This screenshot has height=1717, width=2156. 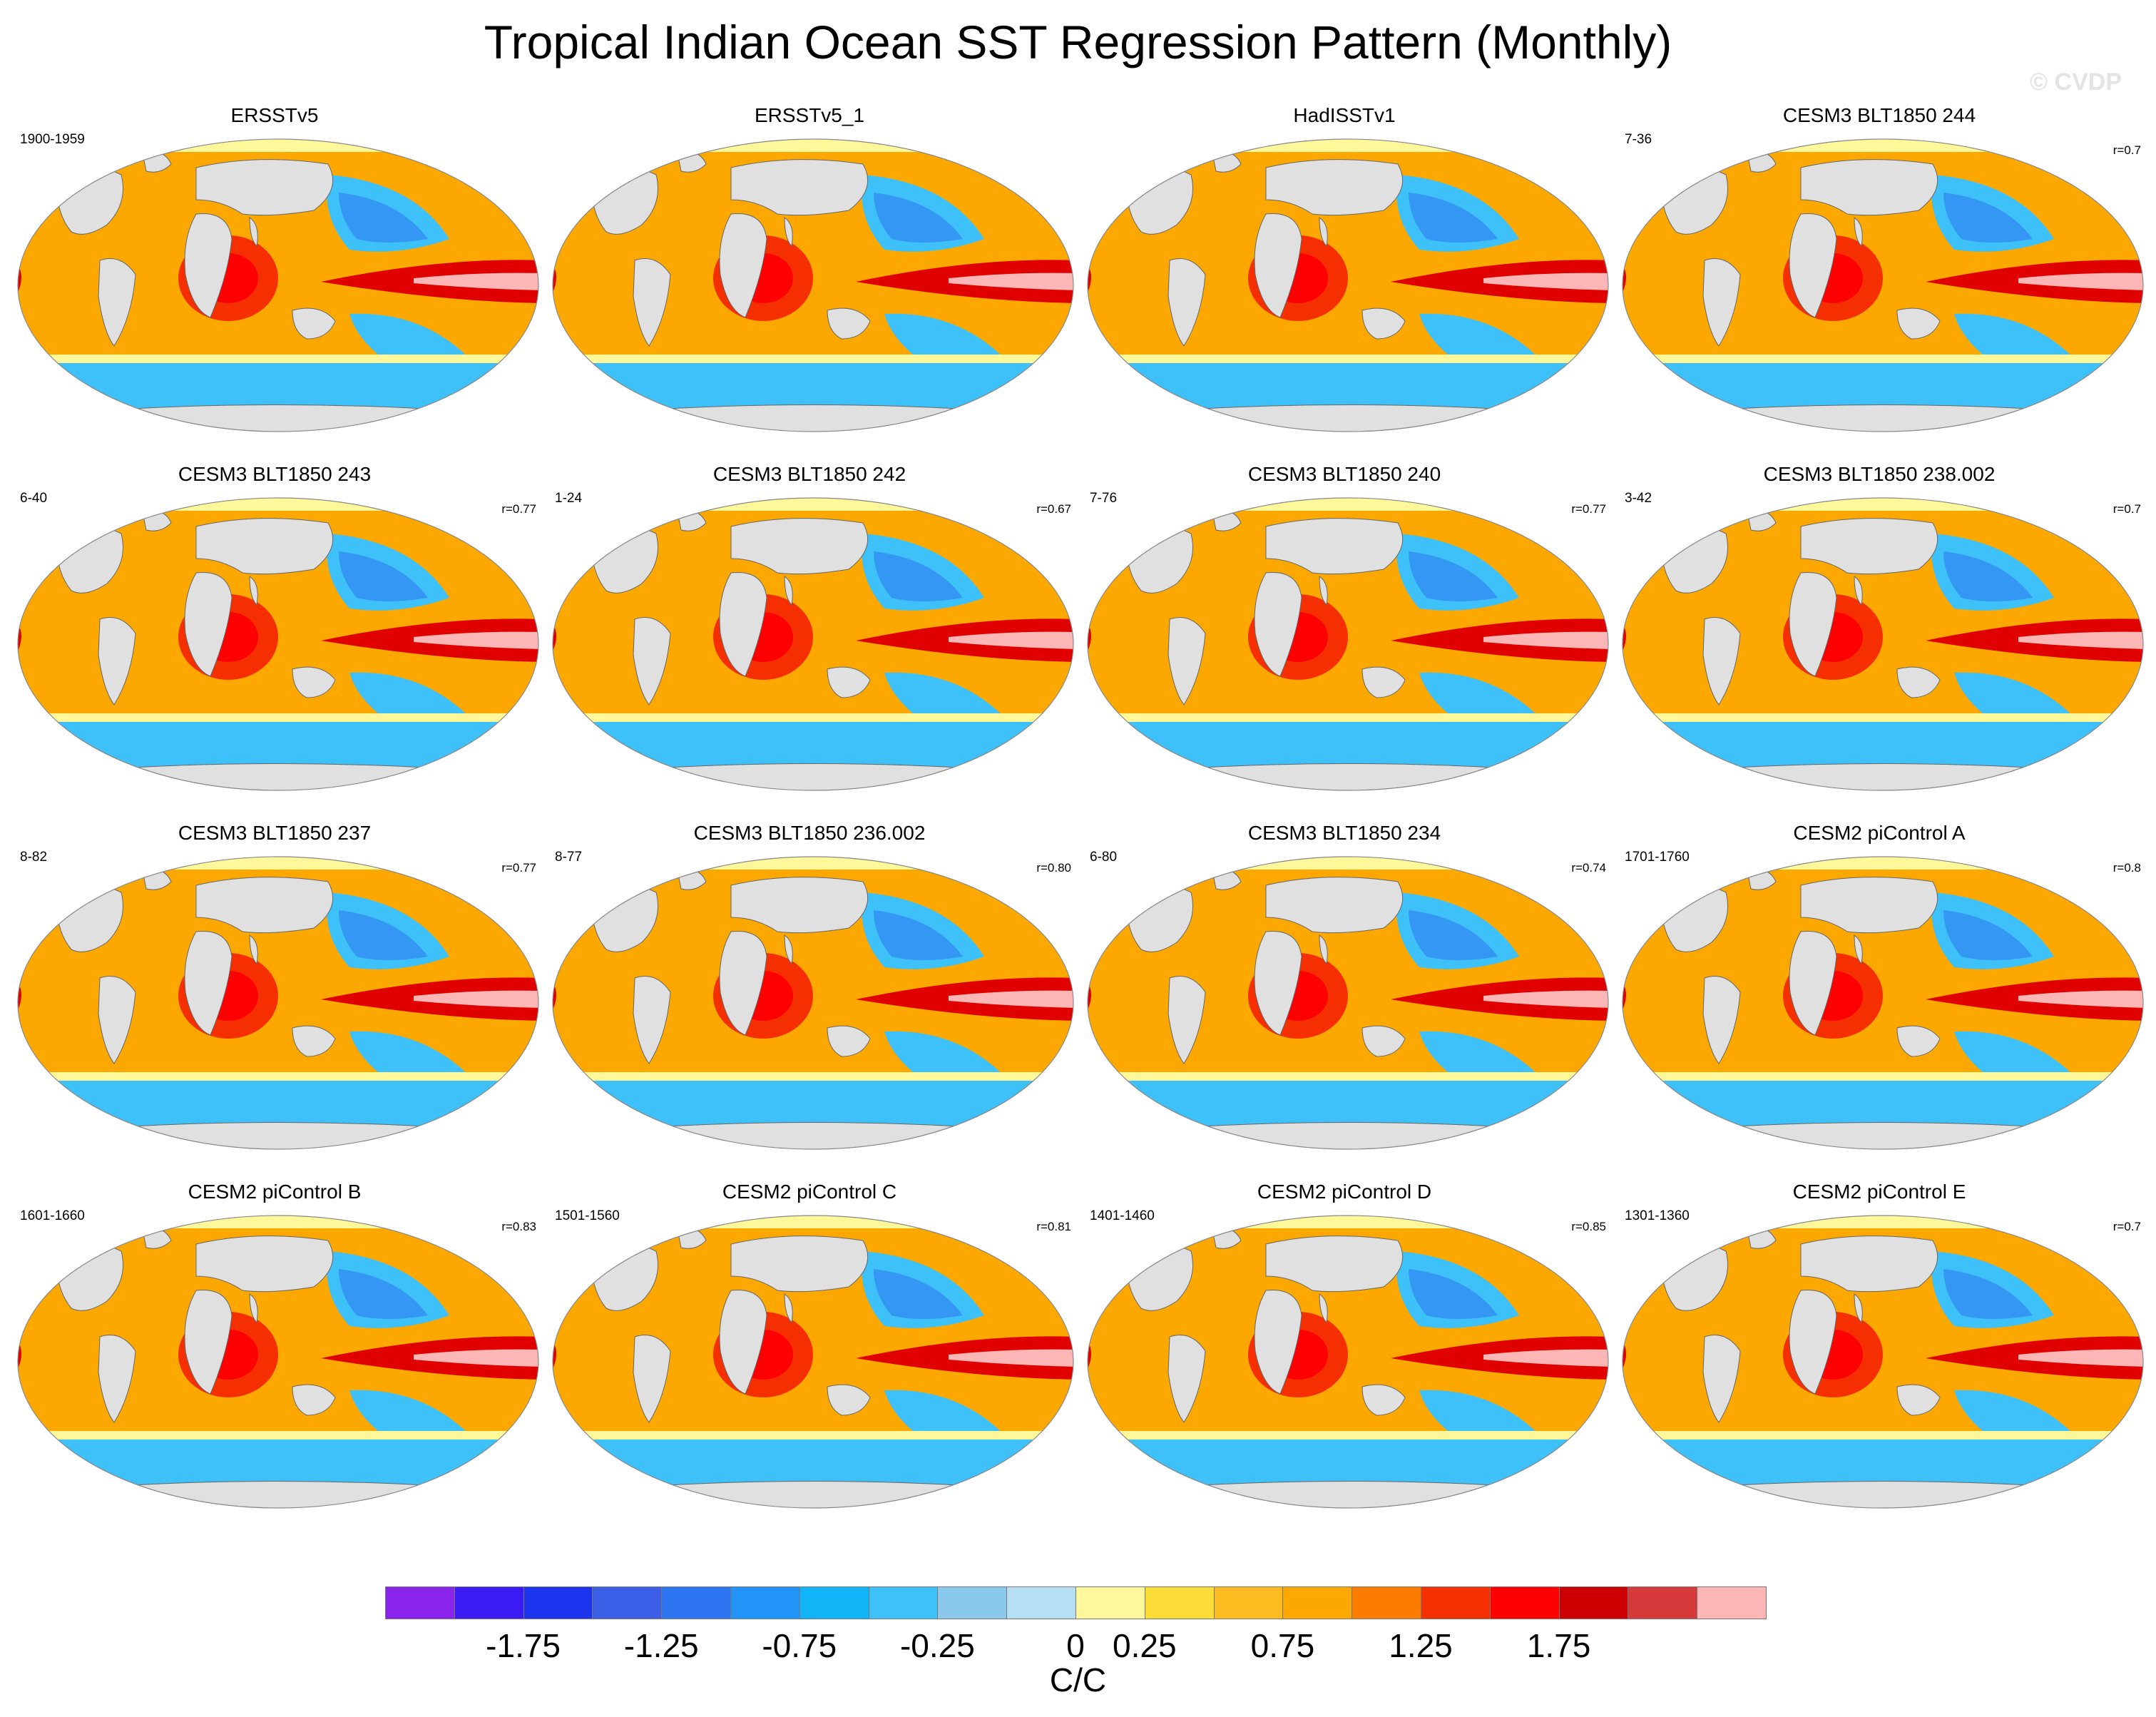 I want to click on panel-title: CESM2 piControl D, so click(x=1344, y=1192).